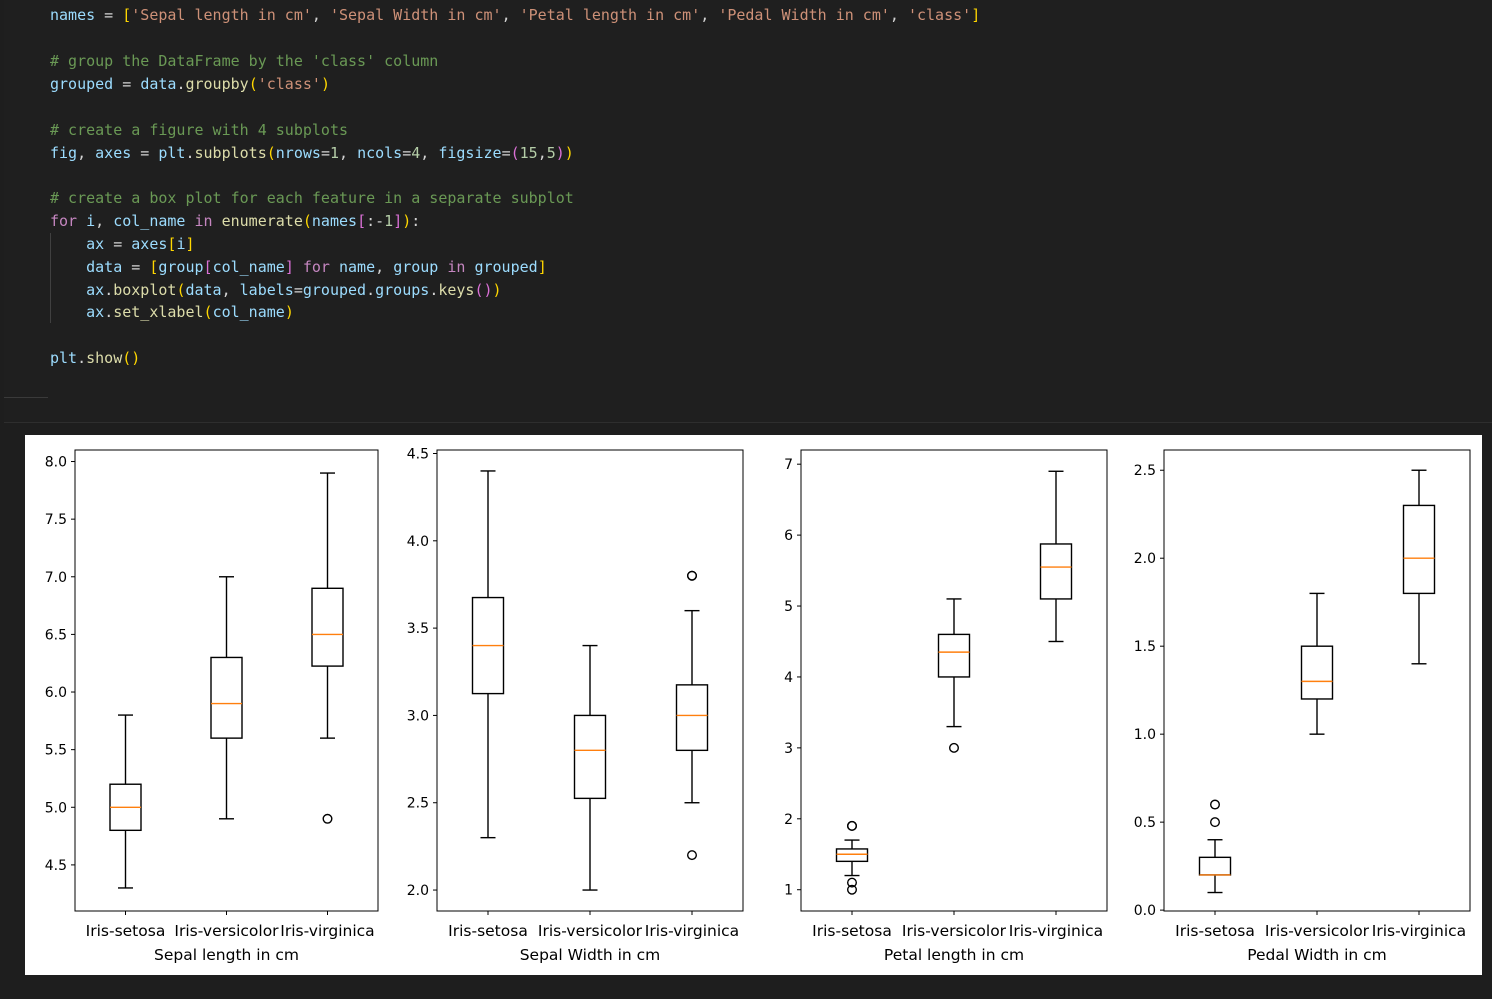  Describe the element at coordinates (389, 221) in the screenshot. I see `code-token: 1` at that location.